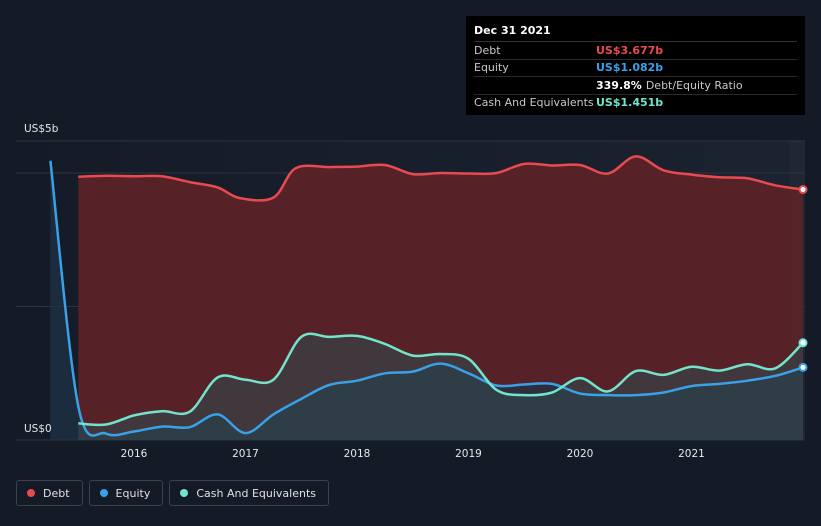 This screenshot has width=821, height=526. What do you see at coordinates (691, 454) in the screenshot?
I see `x-tick-label-2021: 2021` at bounding box center [691, 454].